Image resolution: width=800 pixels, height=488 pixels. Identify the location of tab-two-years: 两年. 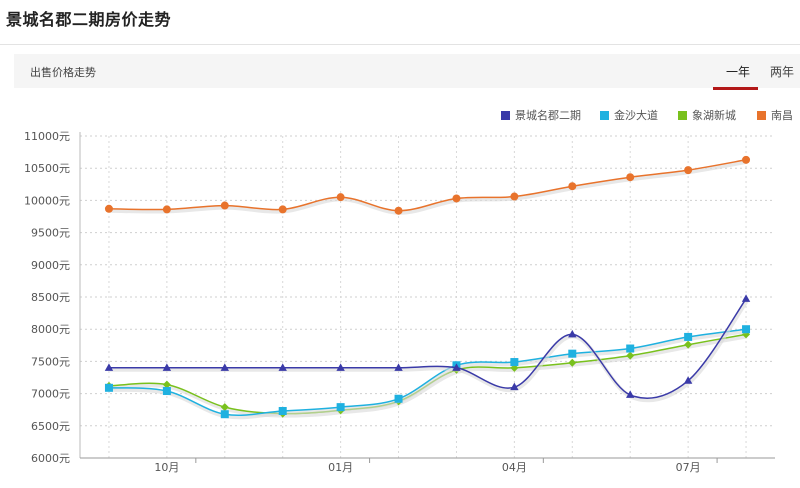
(781, 72).